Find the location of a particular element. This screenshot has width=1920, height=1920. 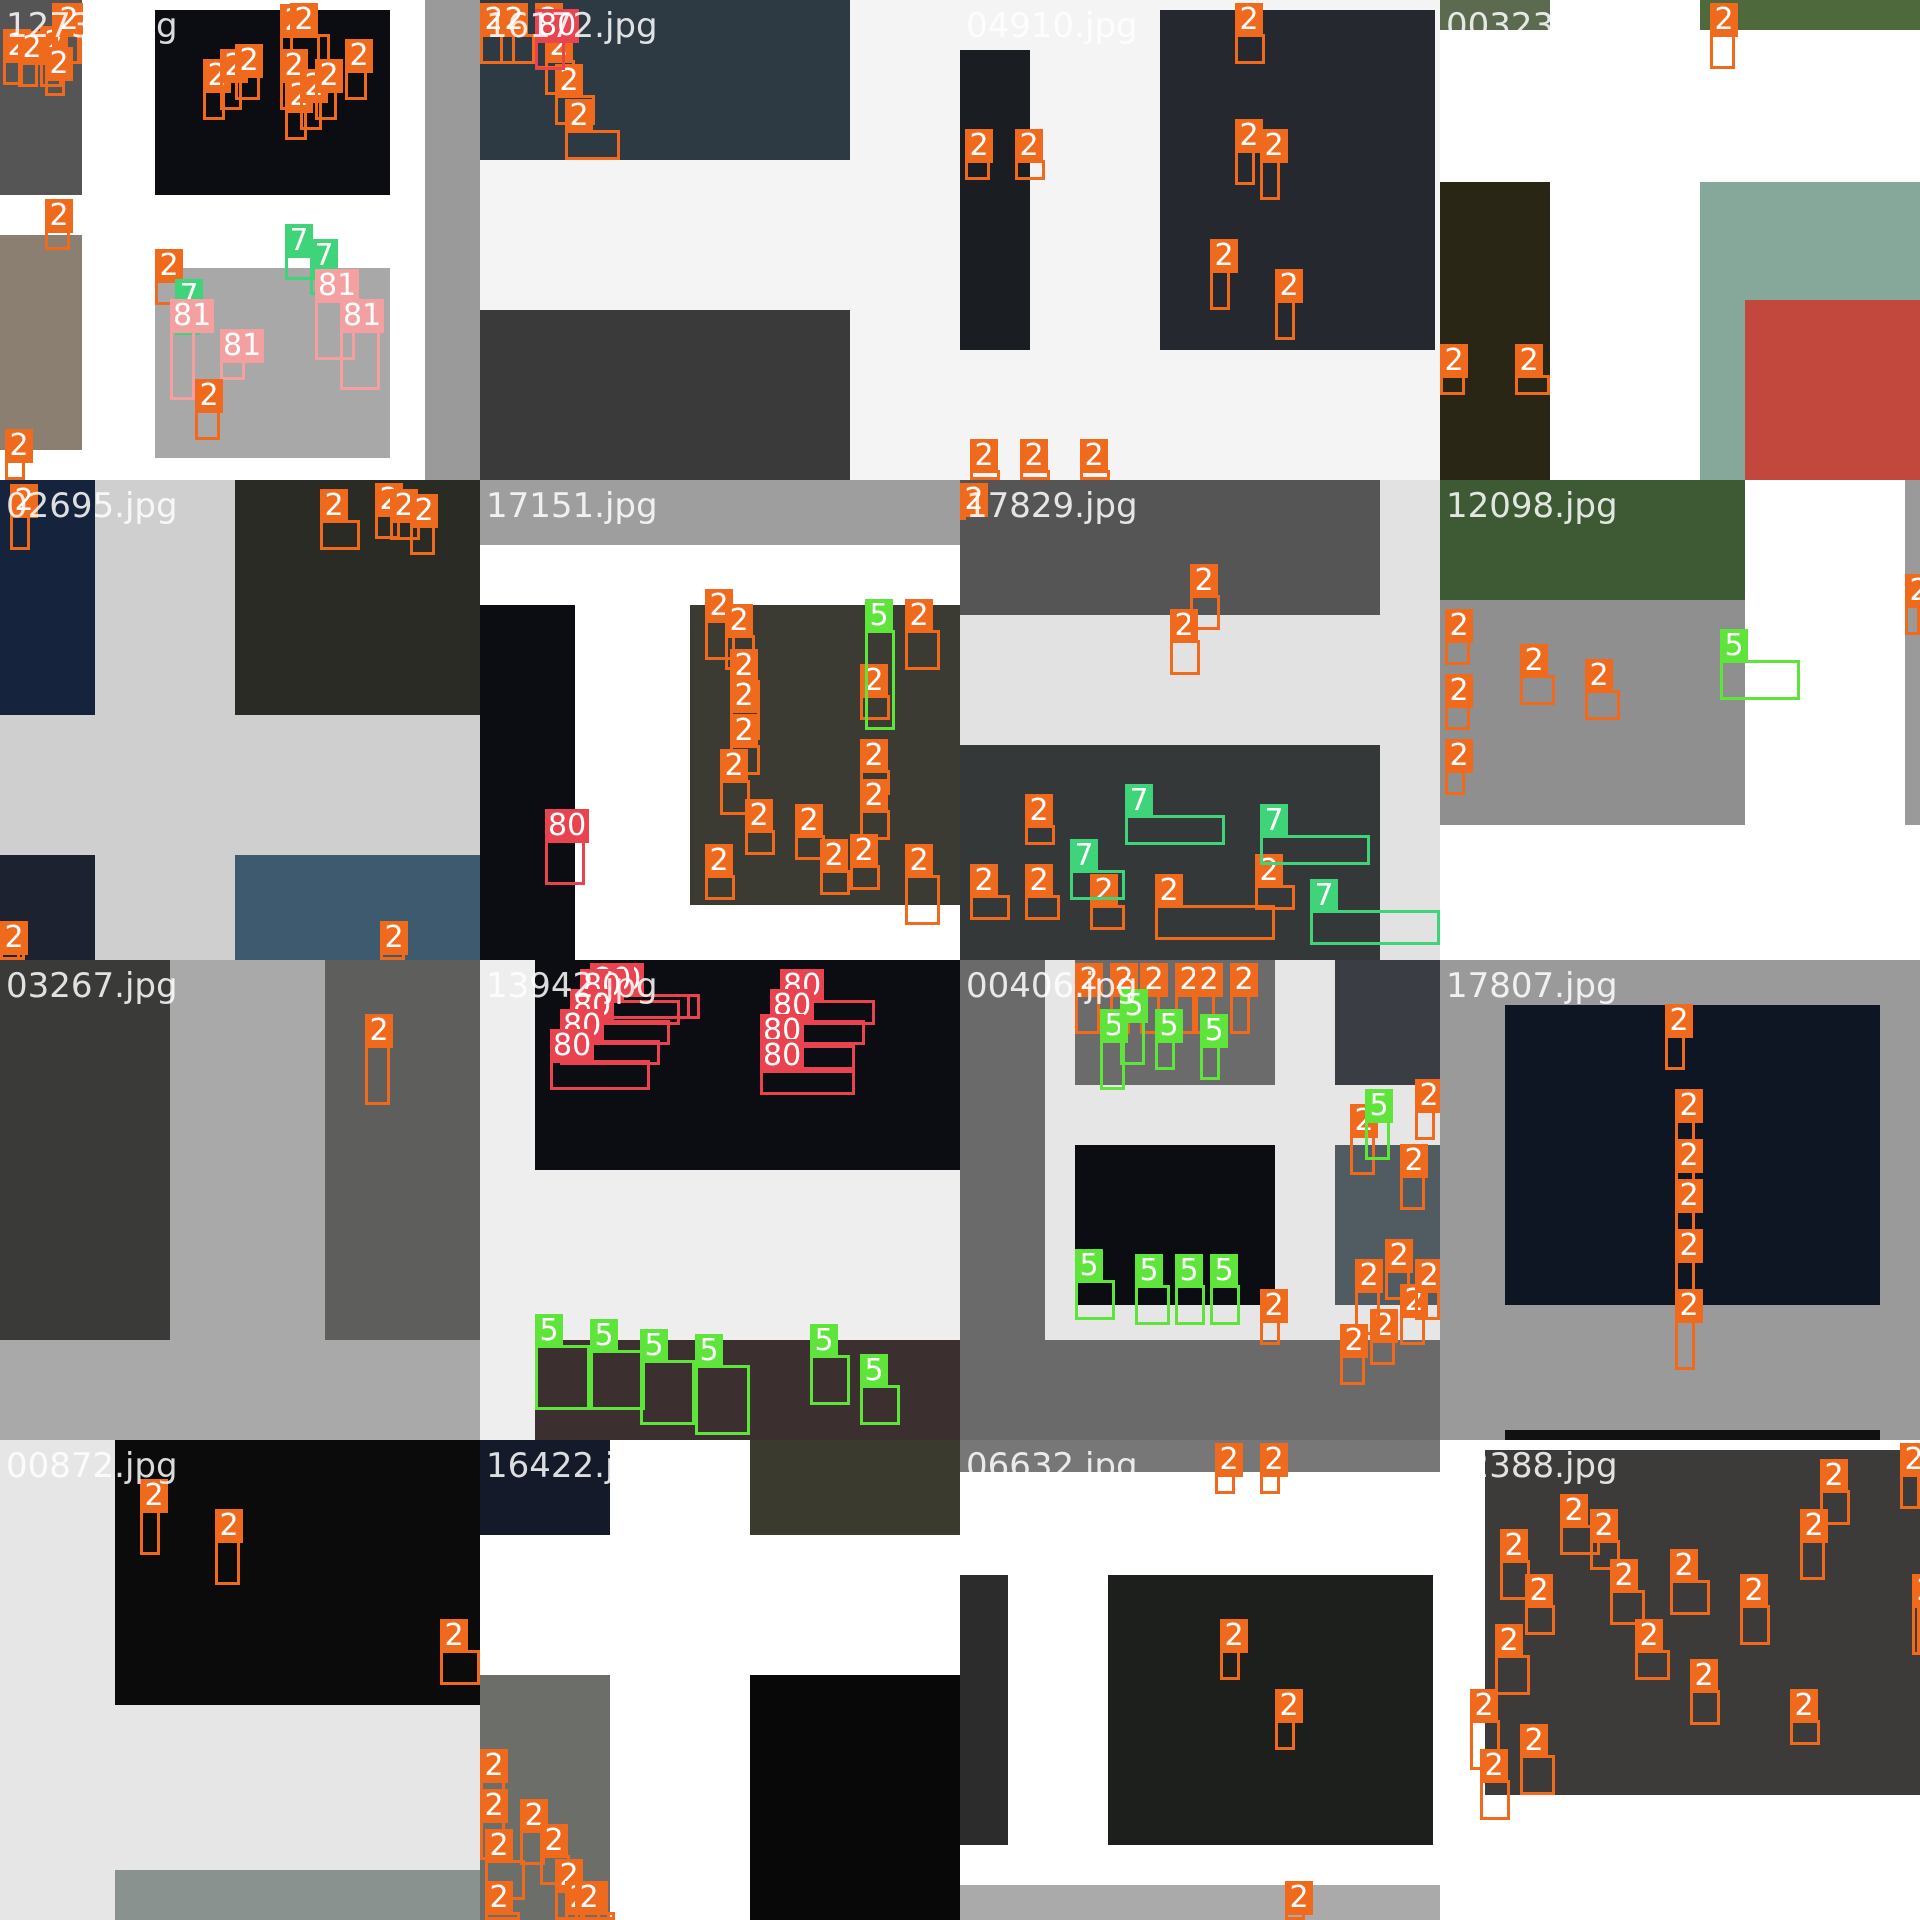

detection-box: 7 is located at coordinates (1097, 869).